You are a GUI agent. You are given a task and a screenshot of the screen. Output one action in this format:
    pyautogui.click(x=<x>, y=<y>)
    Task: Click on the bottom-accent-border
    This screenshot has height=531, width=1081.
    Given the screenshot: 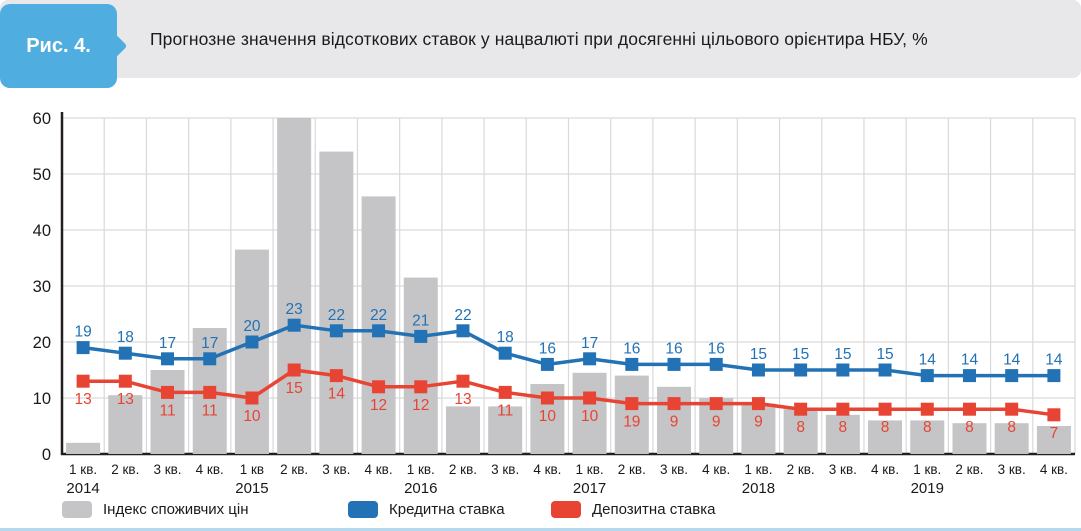 What is the action you would take?
    pyautogui.click(x=540, y=529)
    